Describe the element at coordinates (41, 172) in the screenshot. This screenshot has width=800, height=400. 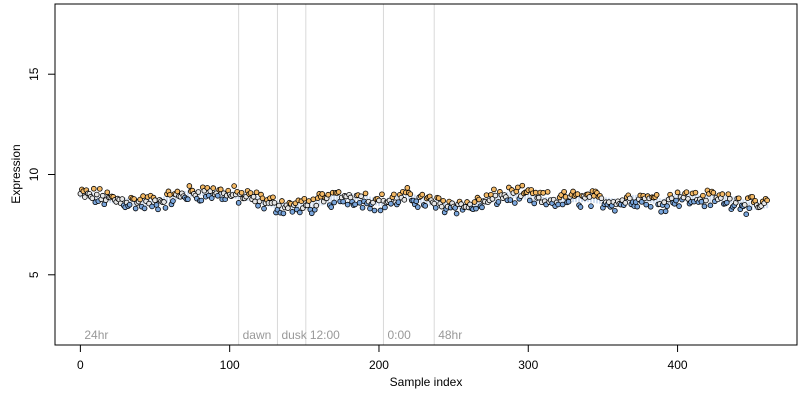
I see `y-axis: 5 10 15` at that location.